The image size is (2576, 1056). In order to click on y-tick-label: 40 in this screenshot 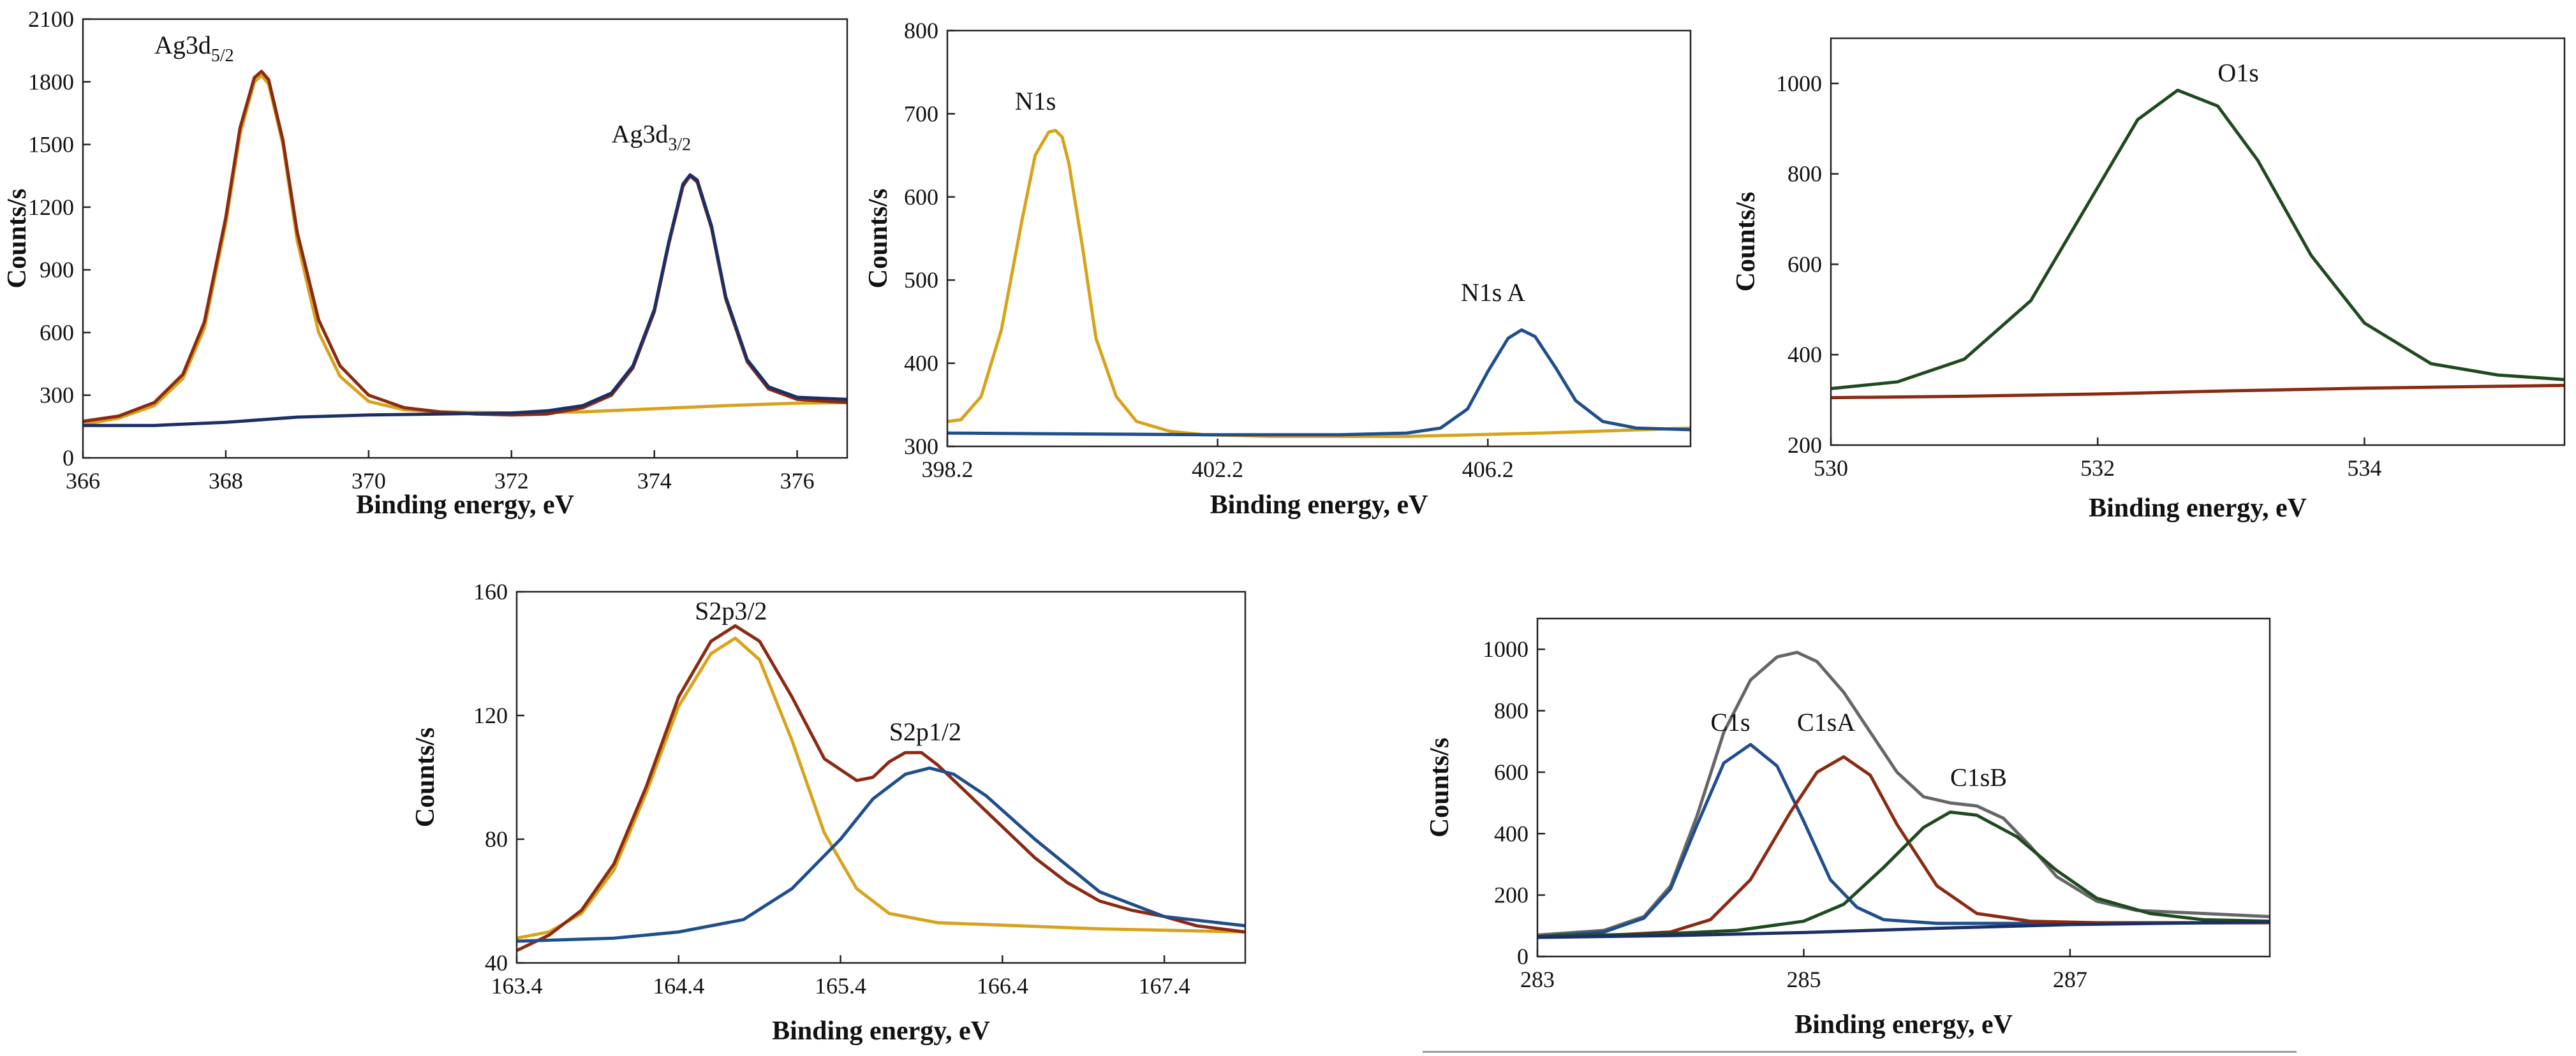, I will do `click(496, 963)`.